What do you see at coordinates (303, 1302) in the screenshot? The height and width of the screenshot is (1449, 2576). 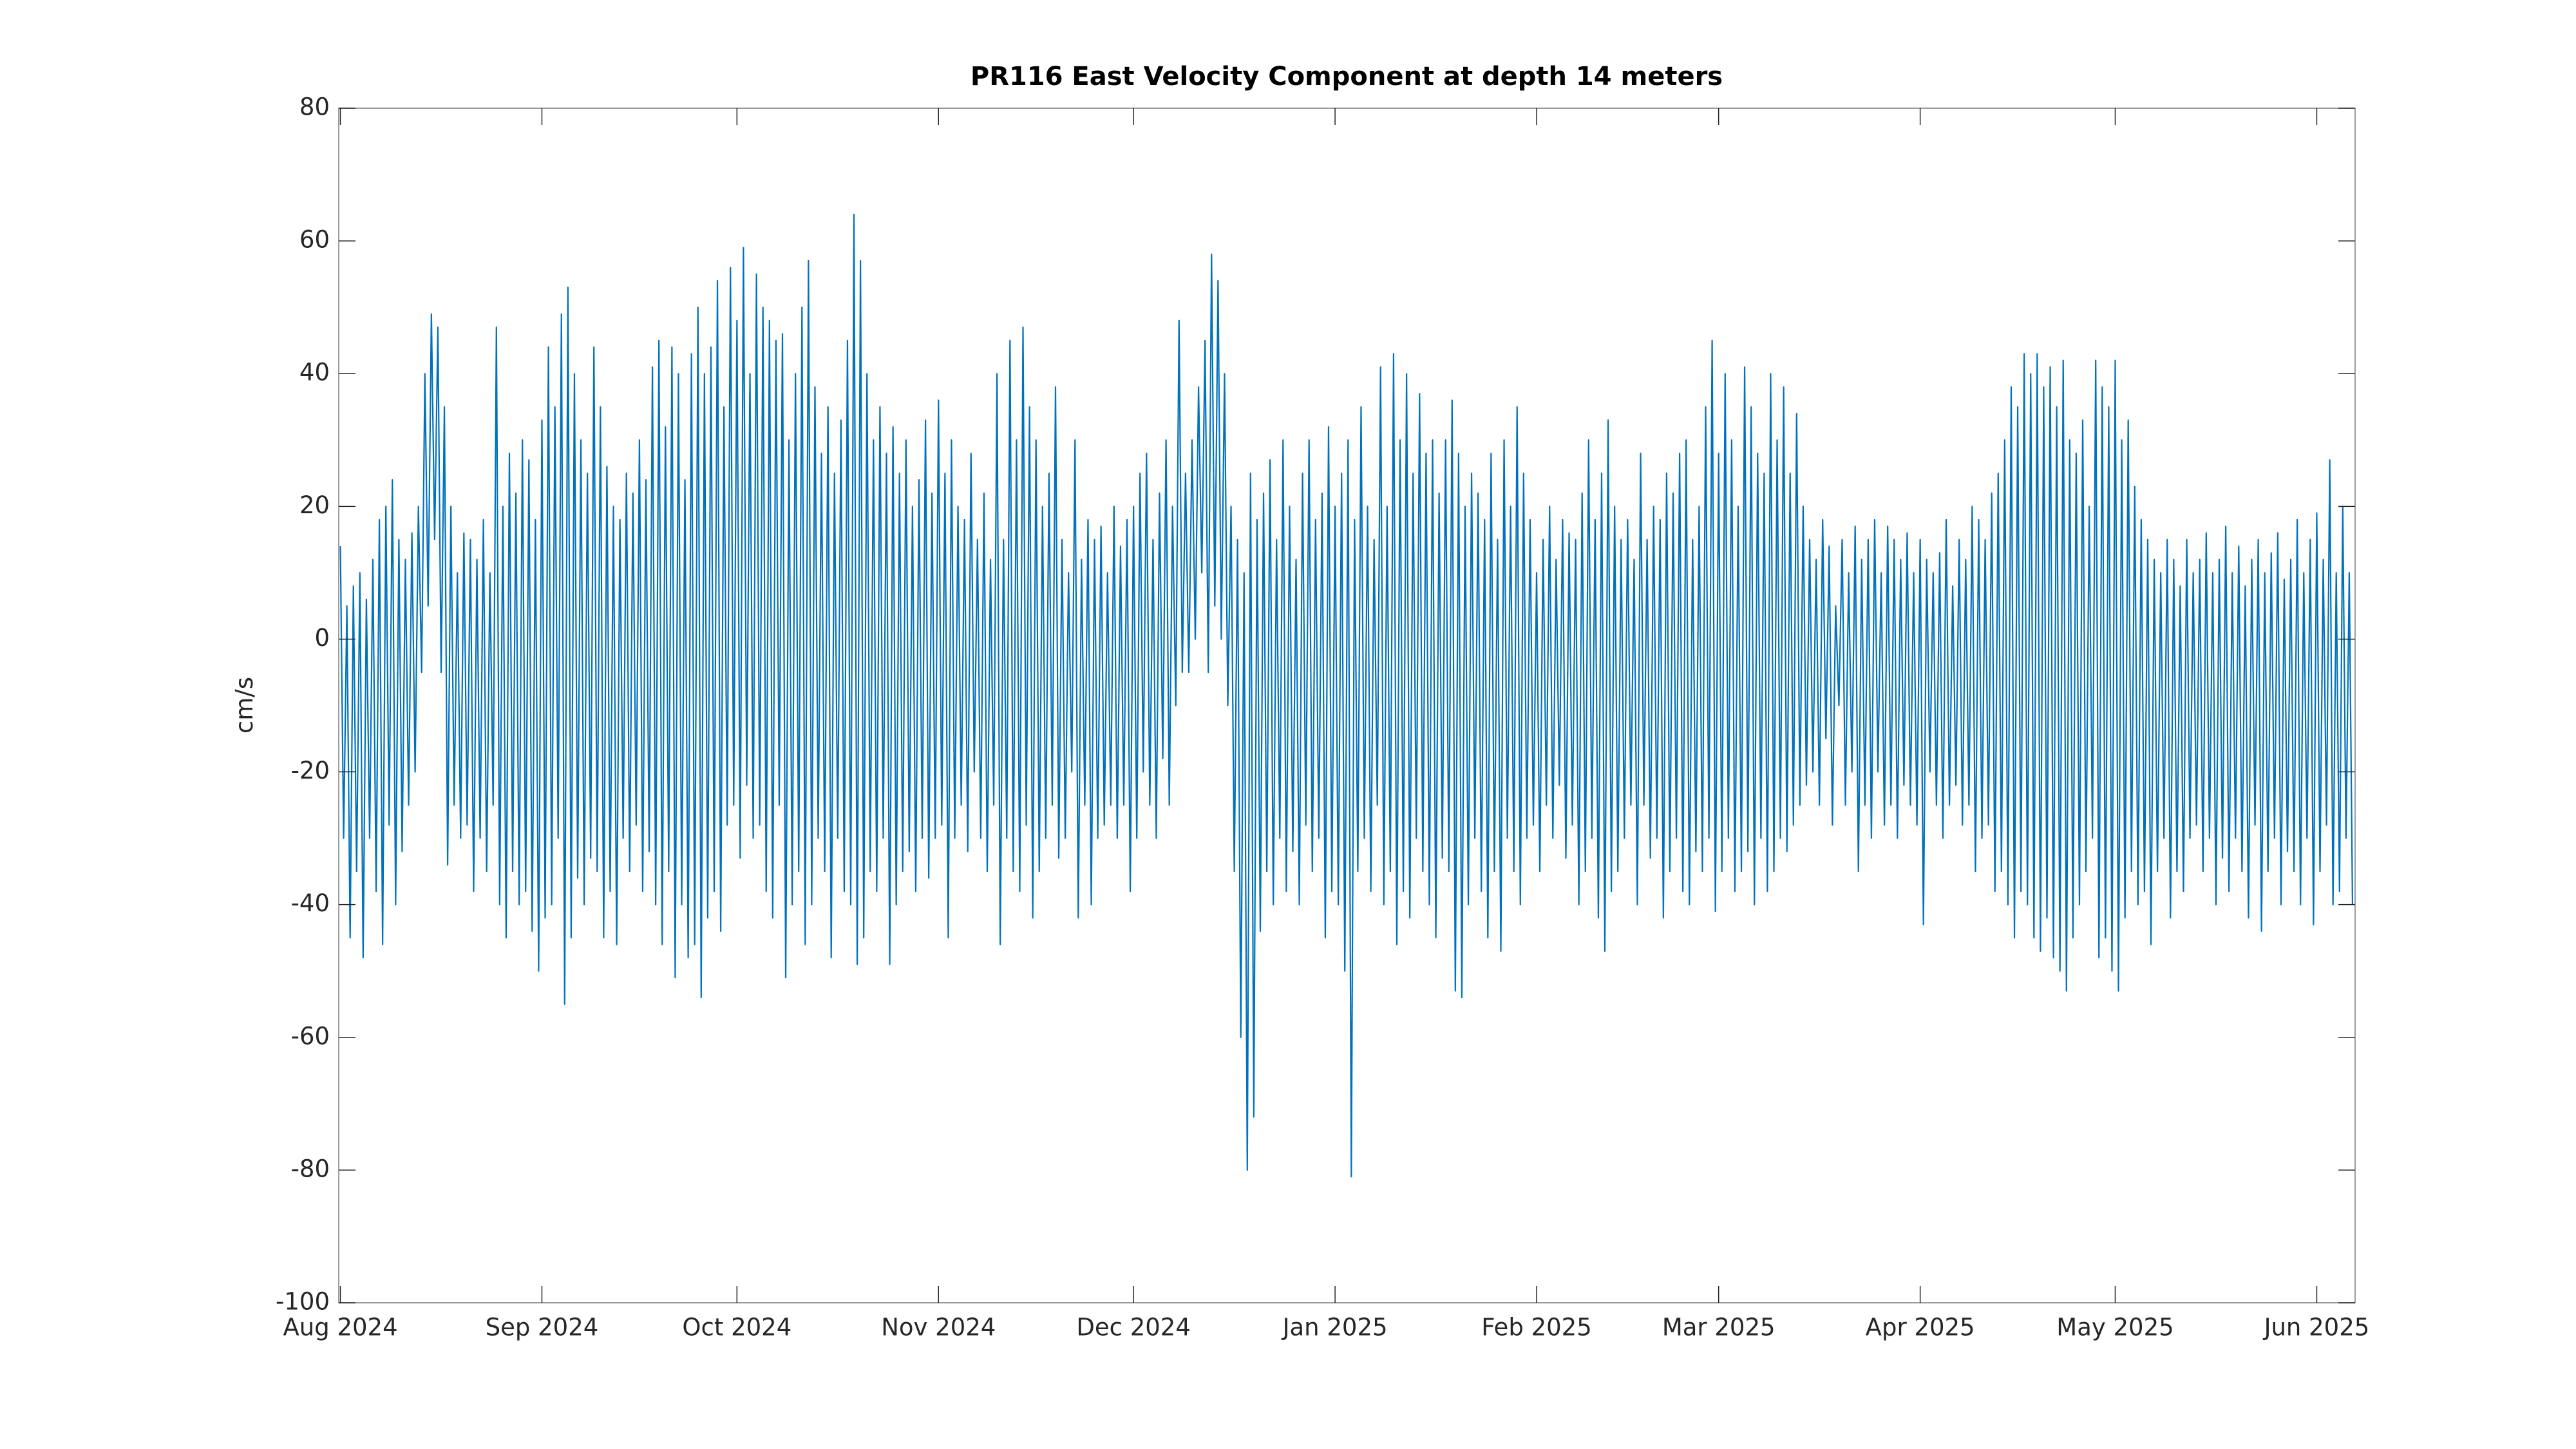 I see `y-tick-label: -100` at bounding box center [303, 1302].